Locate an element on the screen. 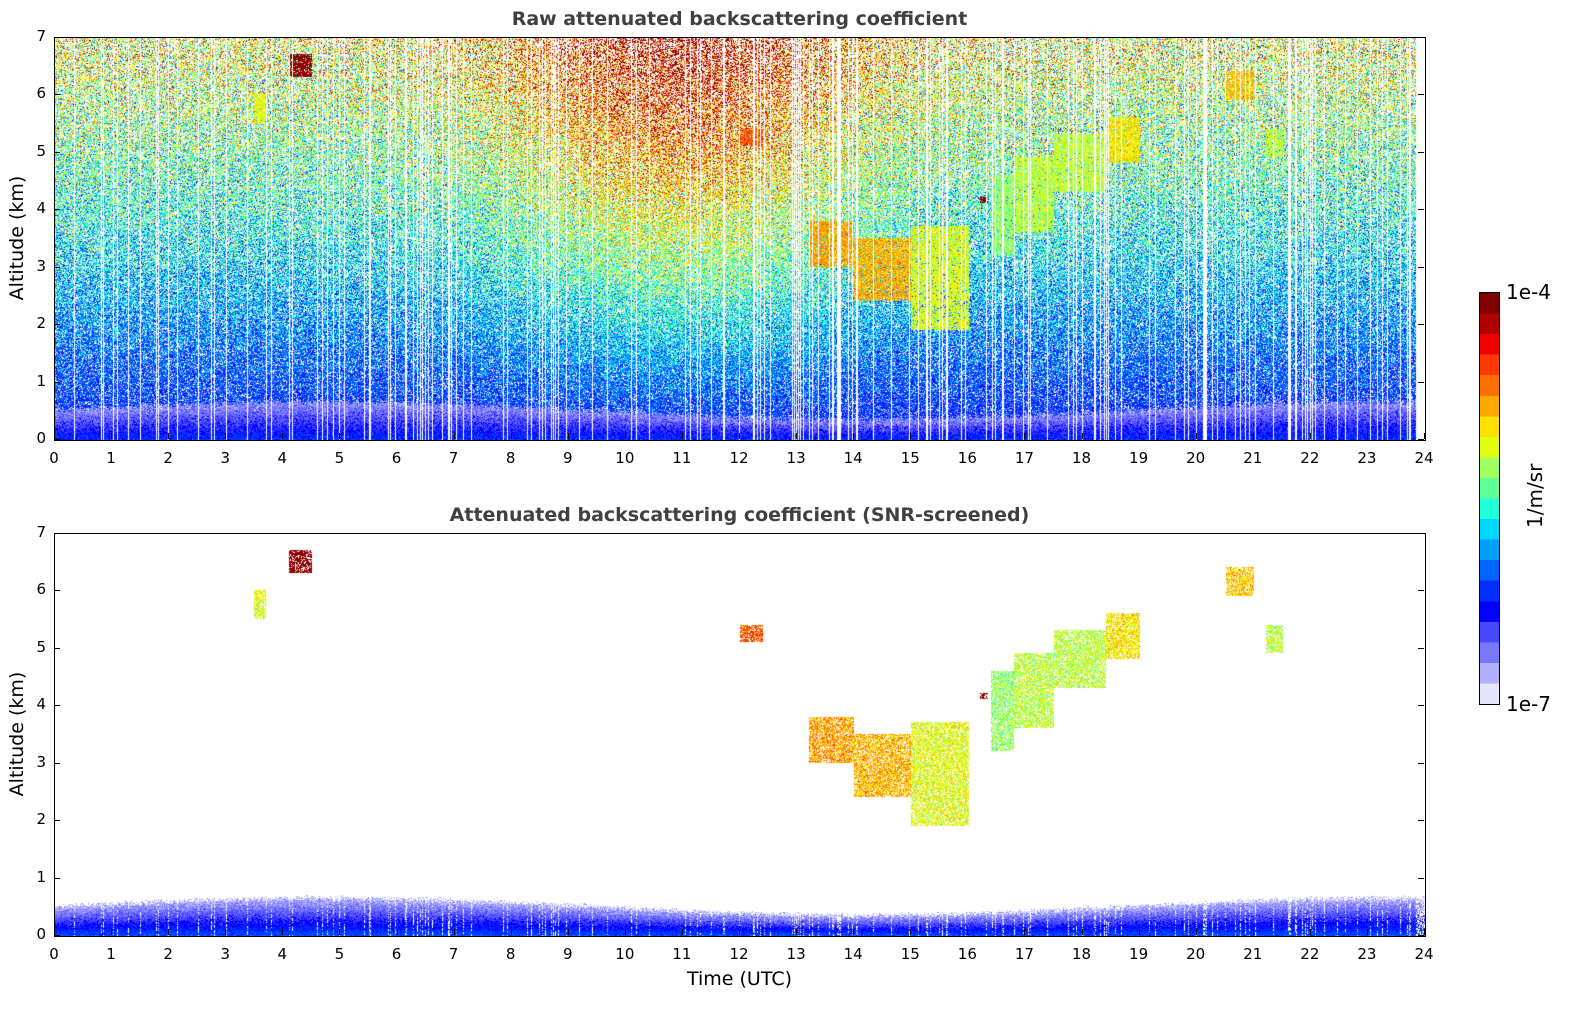  x-tick-label: 24 is located at coordinates (1424, 458).